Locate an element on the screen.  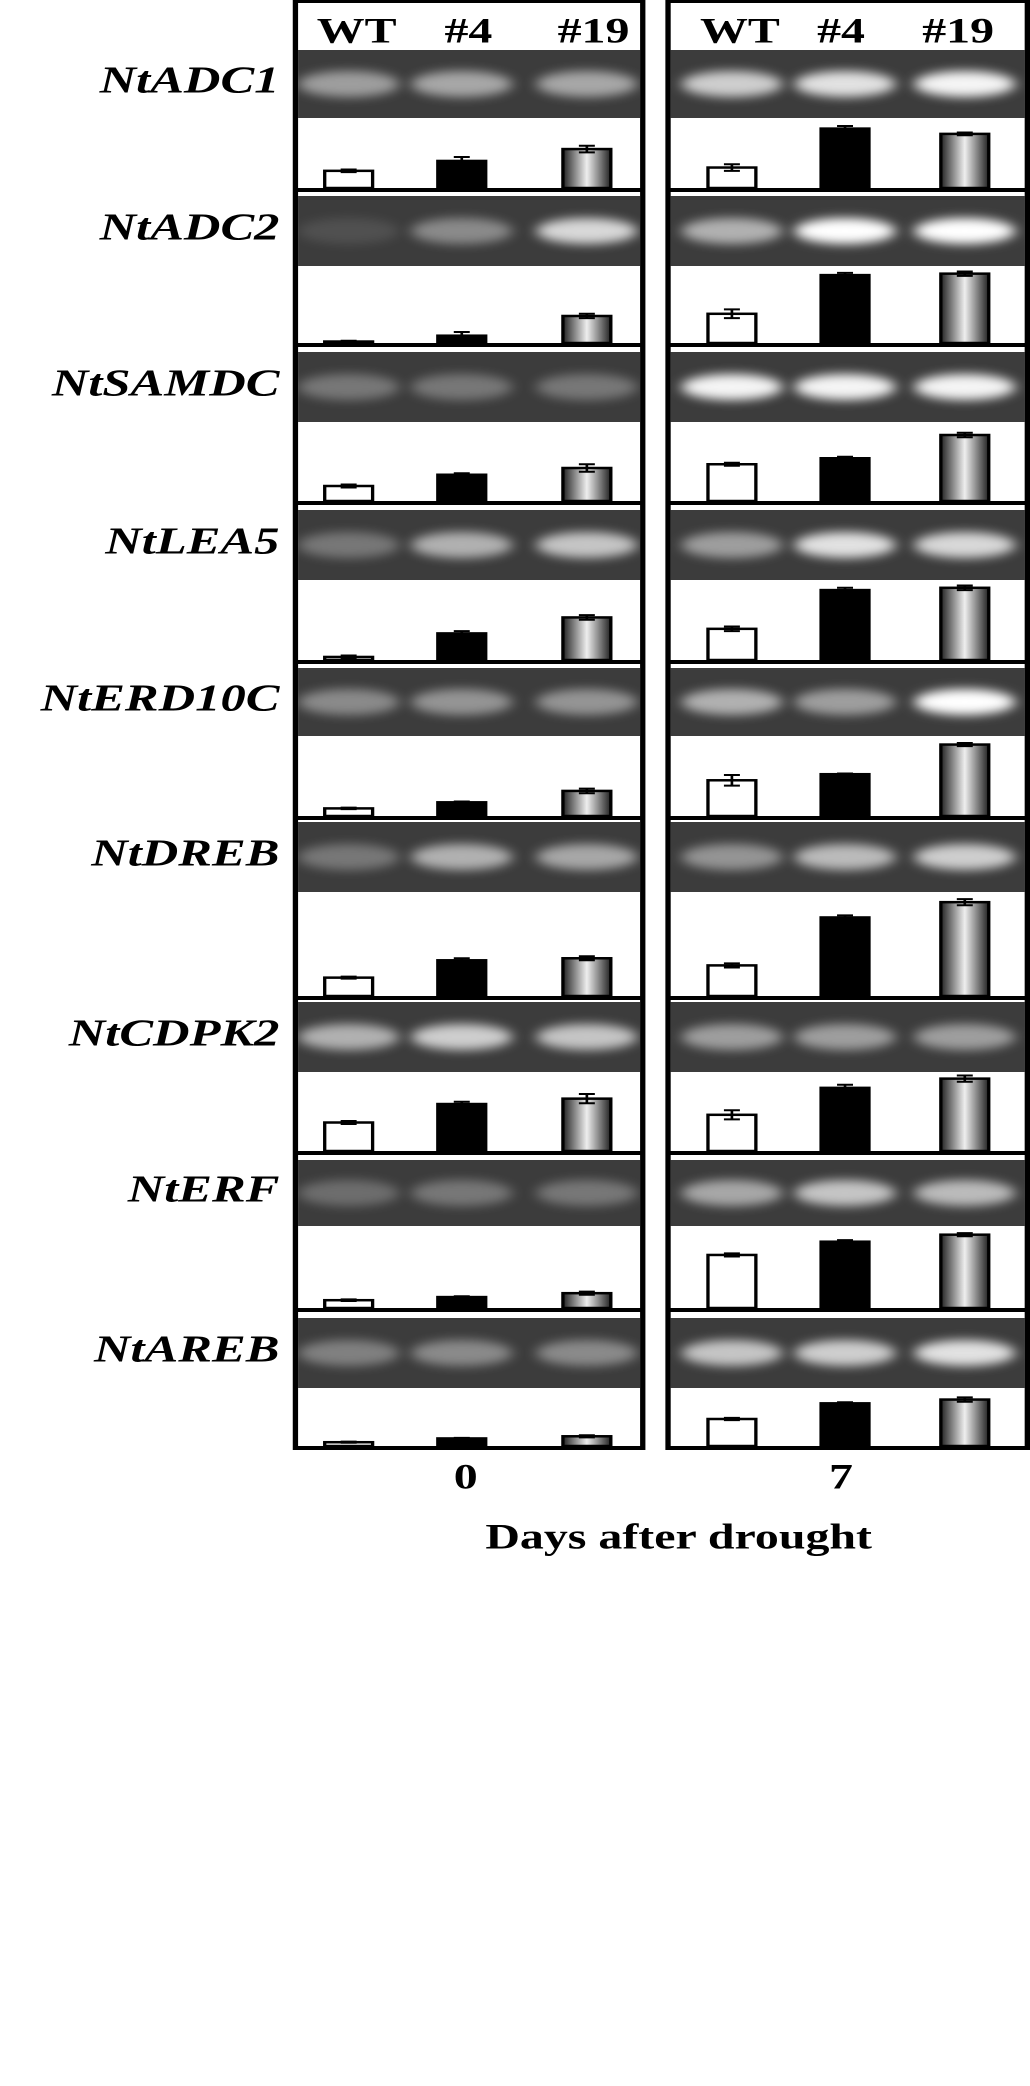
gene-label: NtSAMDC is located at coordinates (166, 383).